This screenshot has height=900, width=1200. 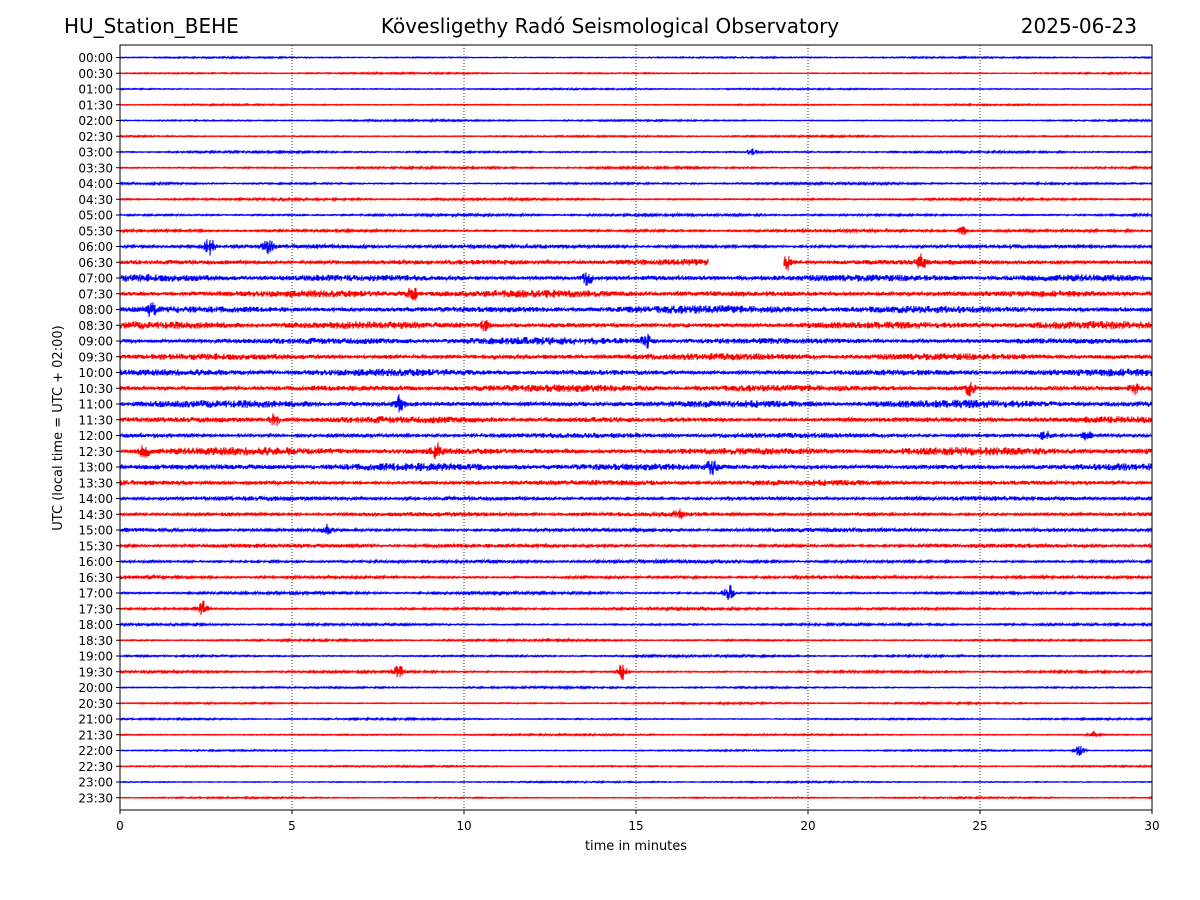 What do you see at coordinates (95, 515) in the screenshot?
I see `y-tick-label: 14:30` at bounding box center [95, 515].